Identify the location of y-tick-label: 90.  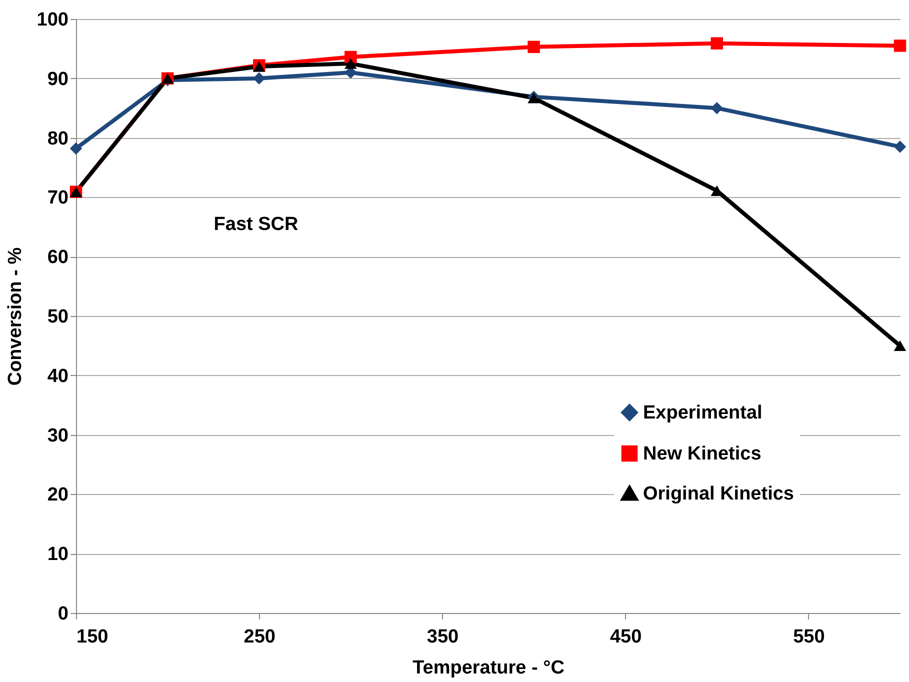
(57, 79).